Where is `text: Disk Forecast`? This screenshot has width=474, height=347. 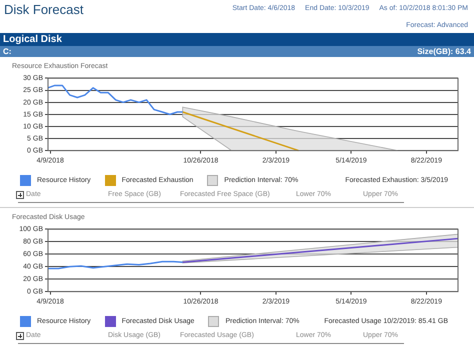 text: Disk Forecast is located at coordinates (44, 9).